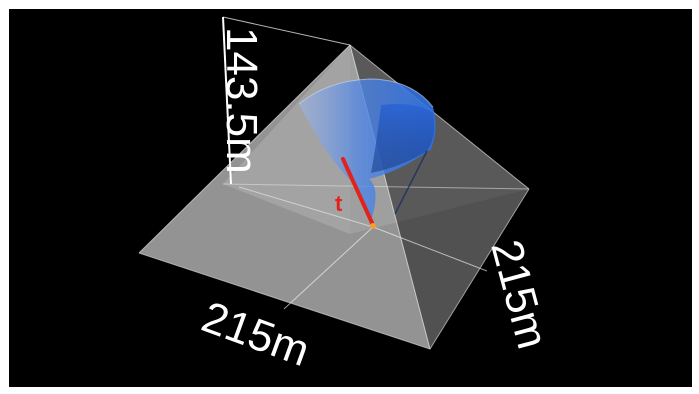  Describe the element at coordinates (373, 226) in the screenshot. I see `apex-point` at that location.